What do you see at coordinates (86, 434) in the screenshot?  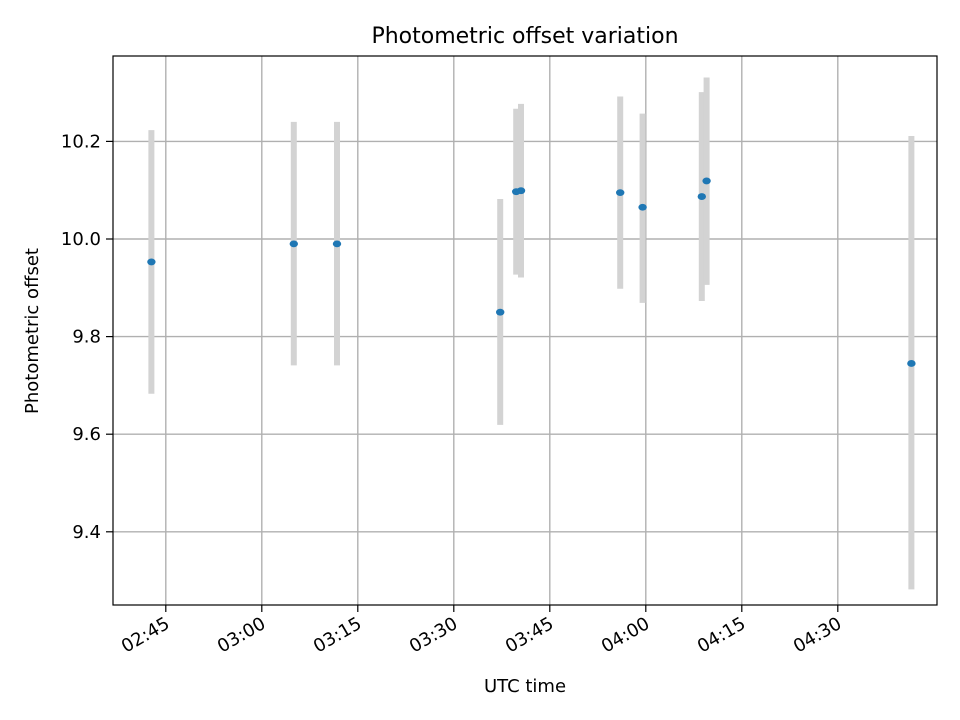 I see `y-tick-label: 9.6` at bounding box center [86, 434].